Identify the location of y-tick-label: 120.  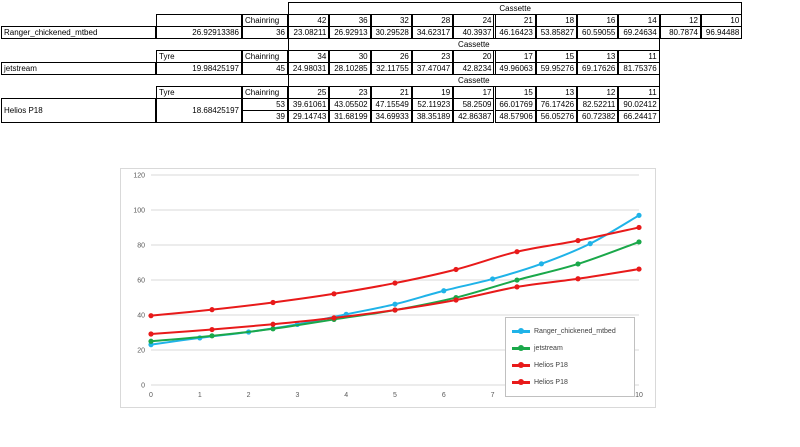
(139, 176).